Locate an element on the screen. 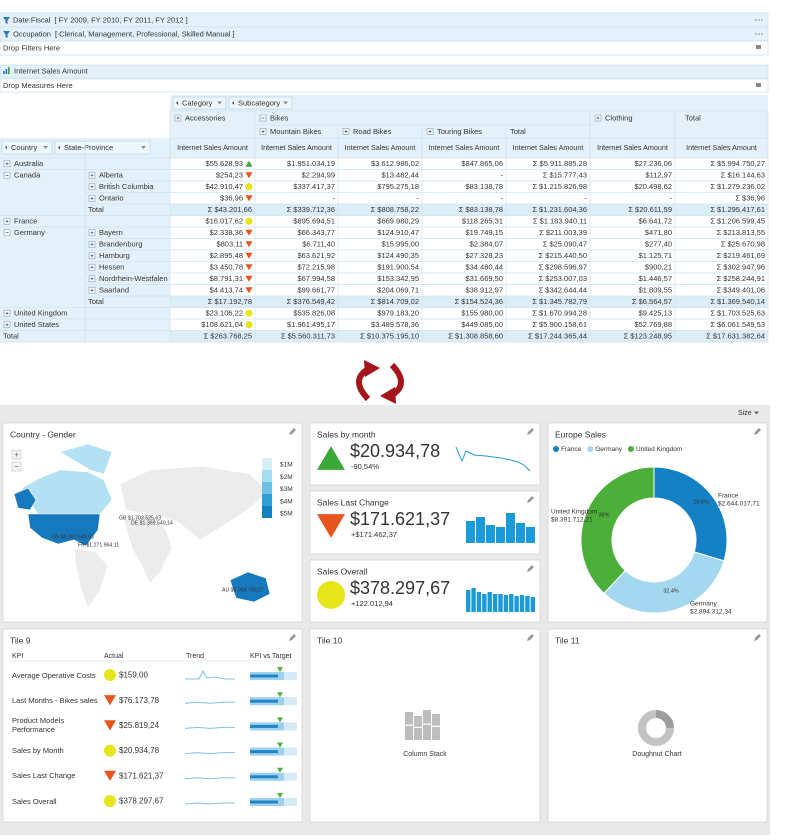 This screenshot has height=840, width=800. kpi-name: Average Operative Costs is located at coordinates (54, 675).